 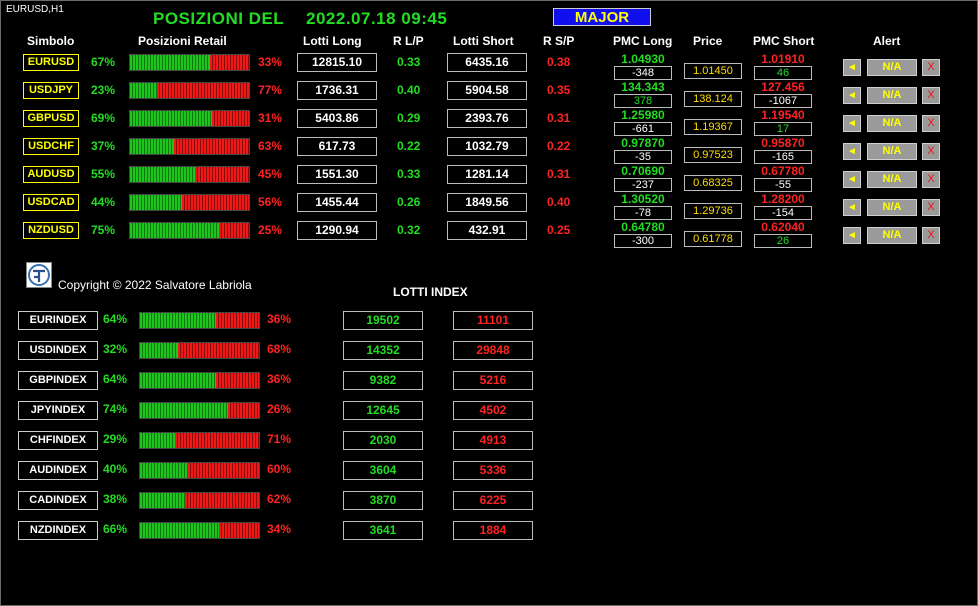 What do you see at coordinates (643, 227) in the screenshot?
I see `pmc-long-value: 0.64780` at bounding box center [643, 227].